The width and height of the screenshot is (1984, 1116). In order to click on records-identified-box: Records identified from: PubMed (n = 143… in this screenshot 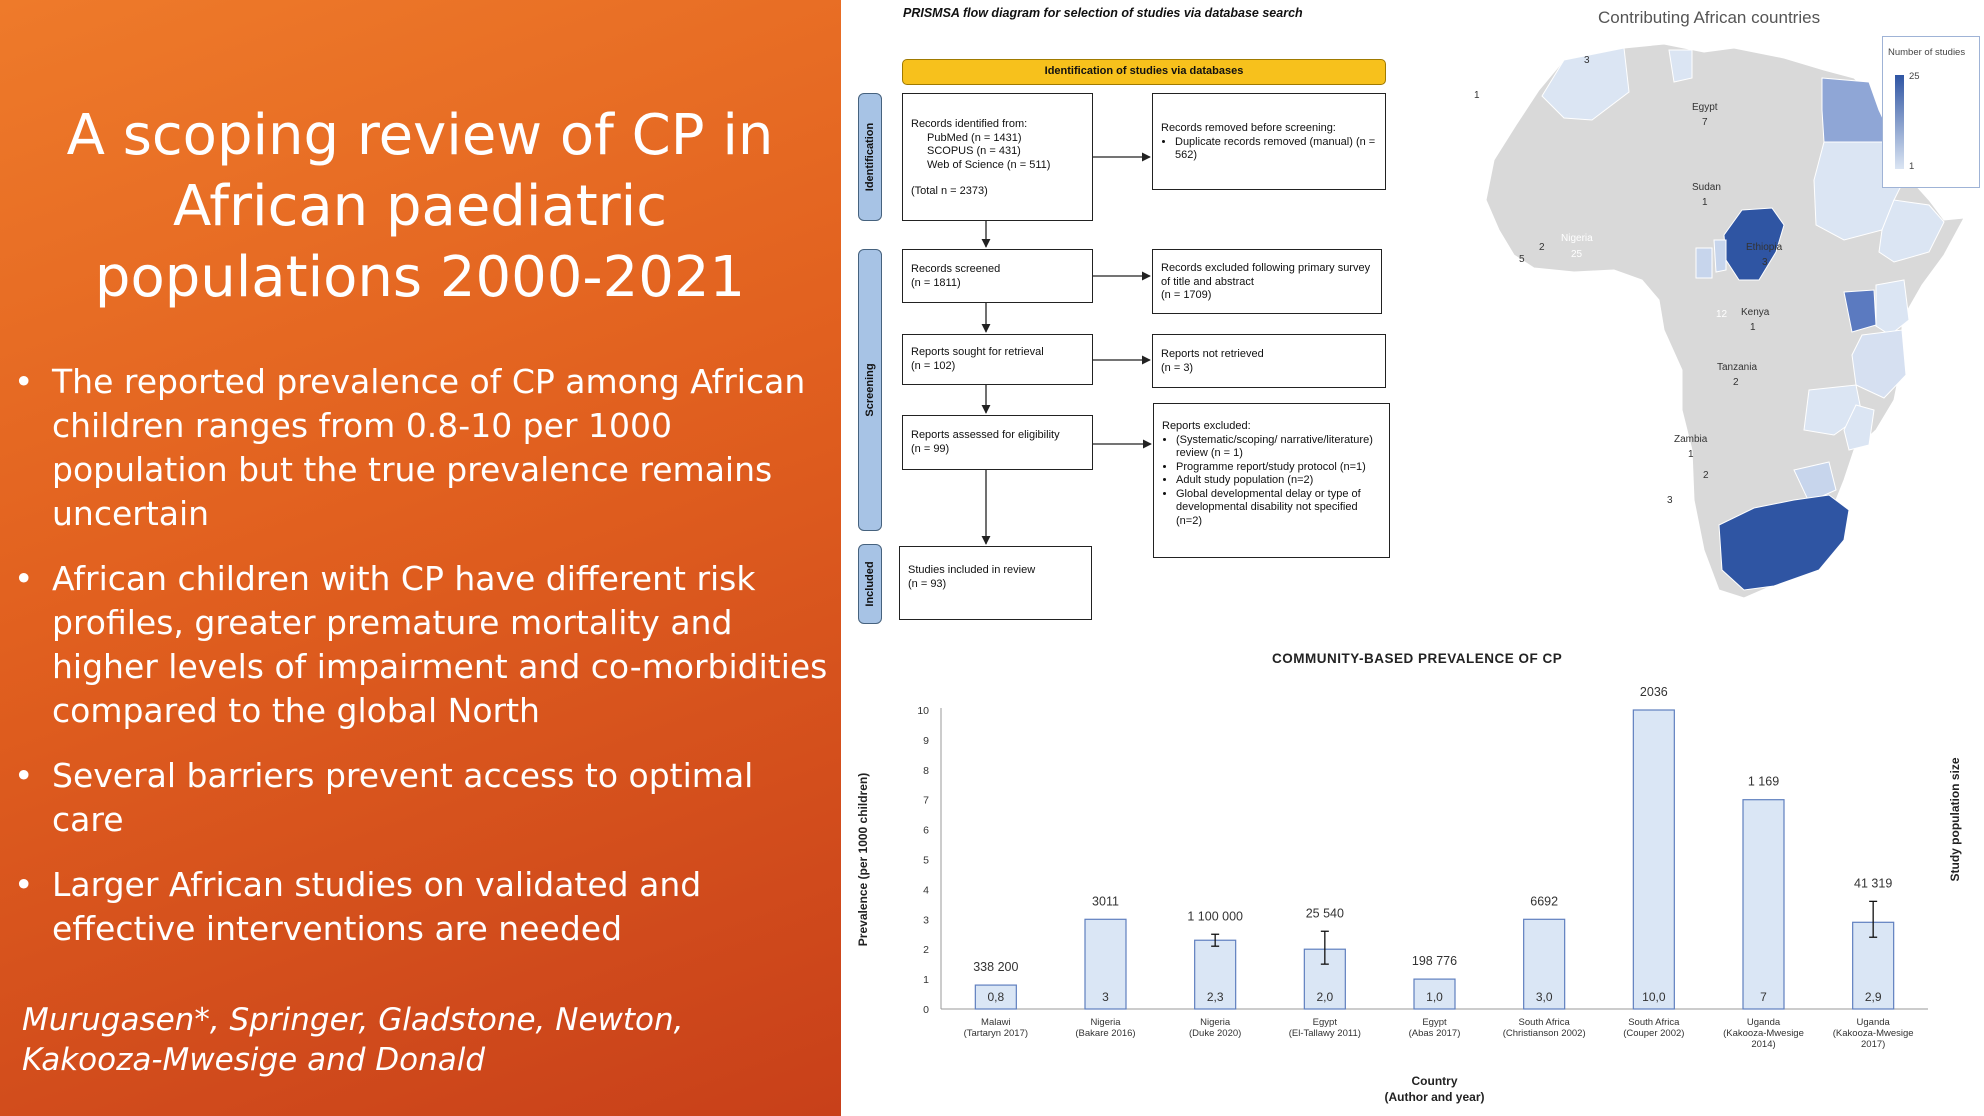, I will do `click(997, 157)`.